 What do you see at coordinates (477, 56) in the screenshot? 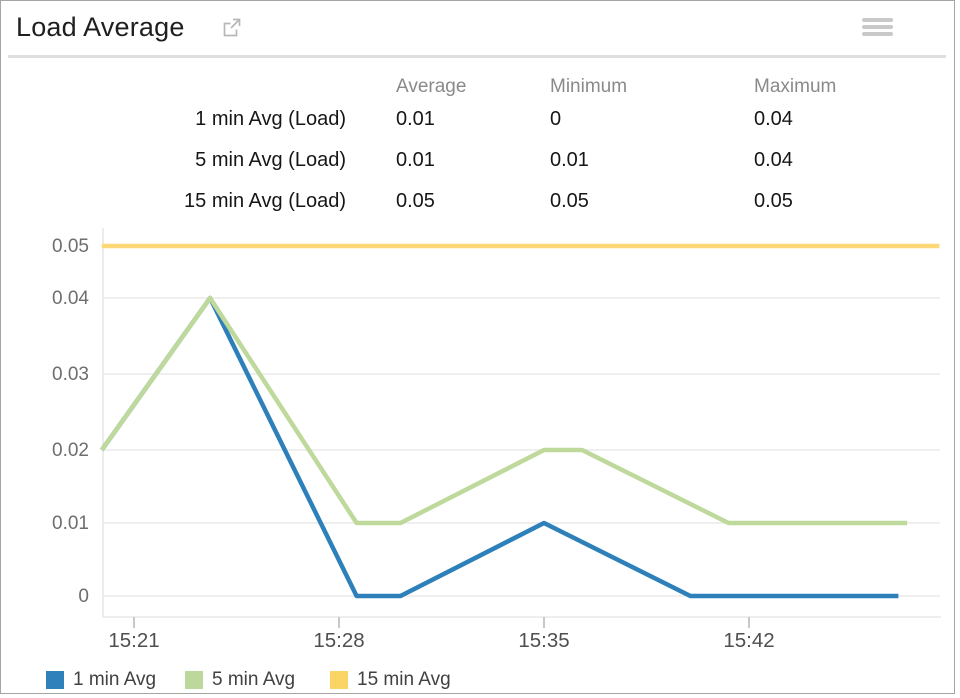
I see `header-divider` at bounding box center [477, 56].